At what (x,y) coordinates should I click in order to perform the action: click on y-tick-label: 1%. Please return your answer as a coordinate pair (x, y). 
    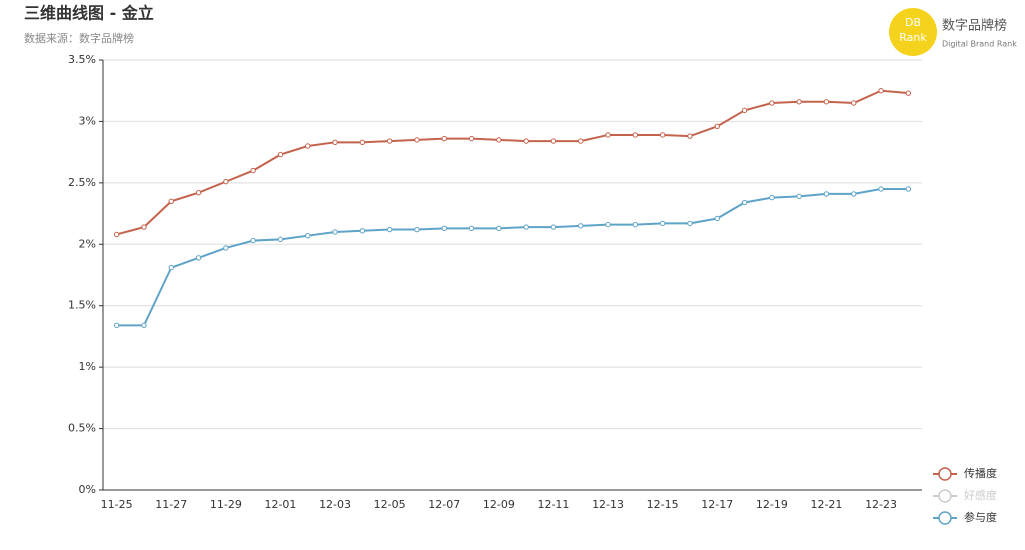
    Looking at the image, I should click on (87, 366).